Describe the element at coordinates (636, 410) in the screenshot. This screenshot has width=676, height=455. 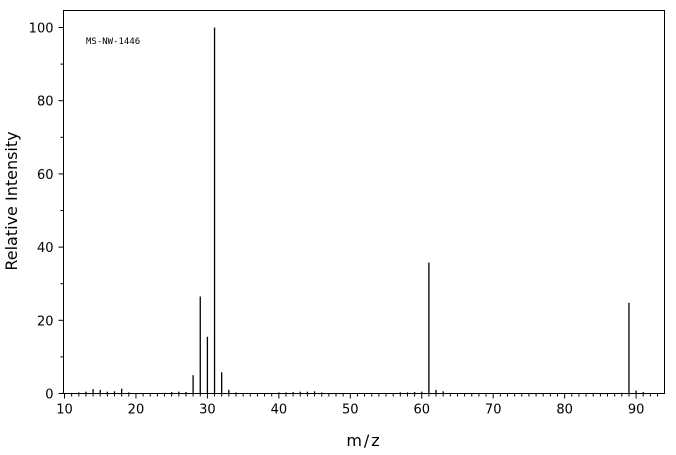
I see `x-tick-label: 90` at that location.